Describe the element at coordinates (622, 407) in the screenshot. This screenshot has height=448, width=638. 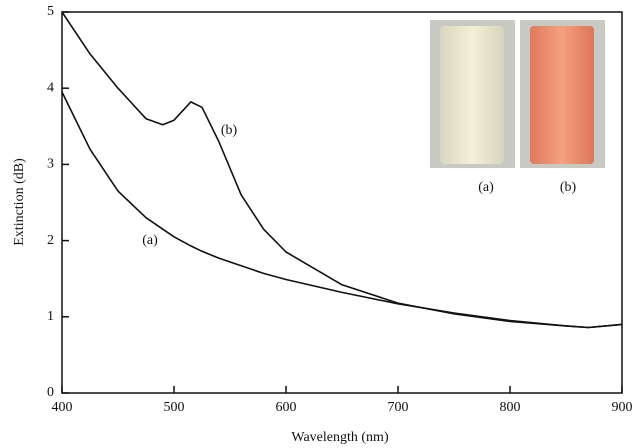
I see `x-tick-label: 900` at that location.